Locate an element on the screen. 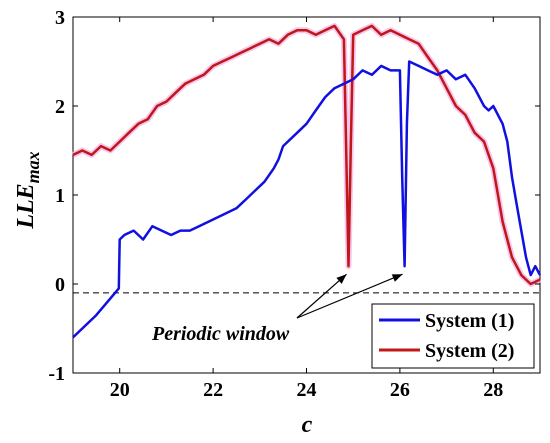  y-tick-label: 0 is located at coordinates (60, 285).